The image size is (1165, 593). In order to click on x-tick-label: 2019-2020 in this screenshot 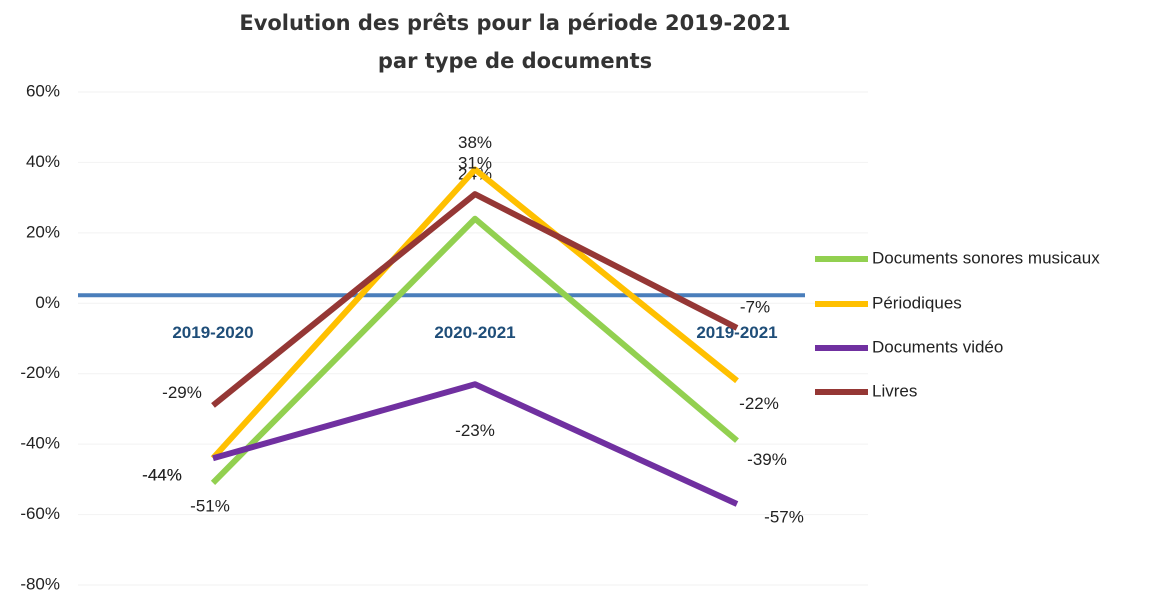, I will do `click(212, 332)`.